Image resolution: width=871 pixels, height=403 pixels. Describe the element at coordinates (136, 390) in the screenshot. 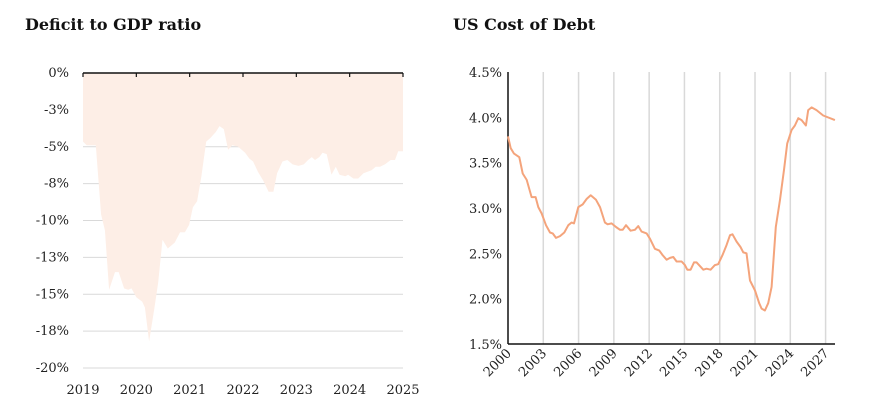

I see `x-tick-label: 2020` at that location.